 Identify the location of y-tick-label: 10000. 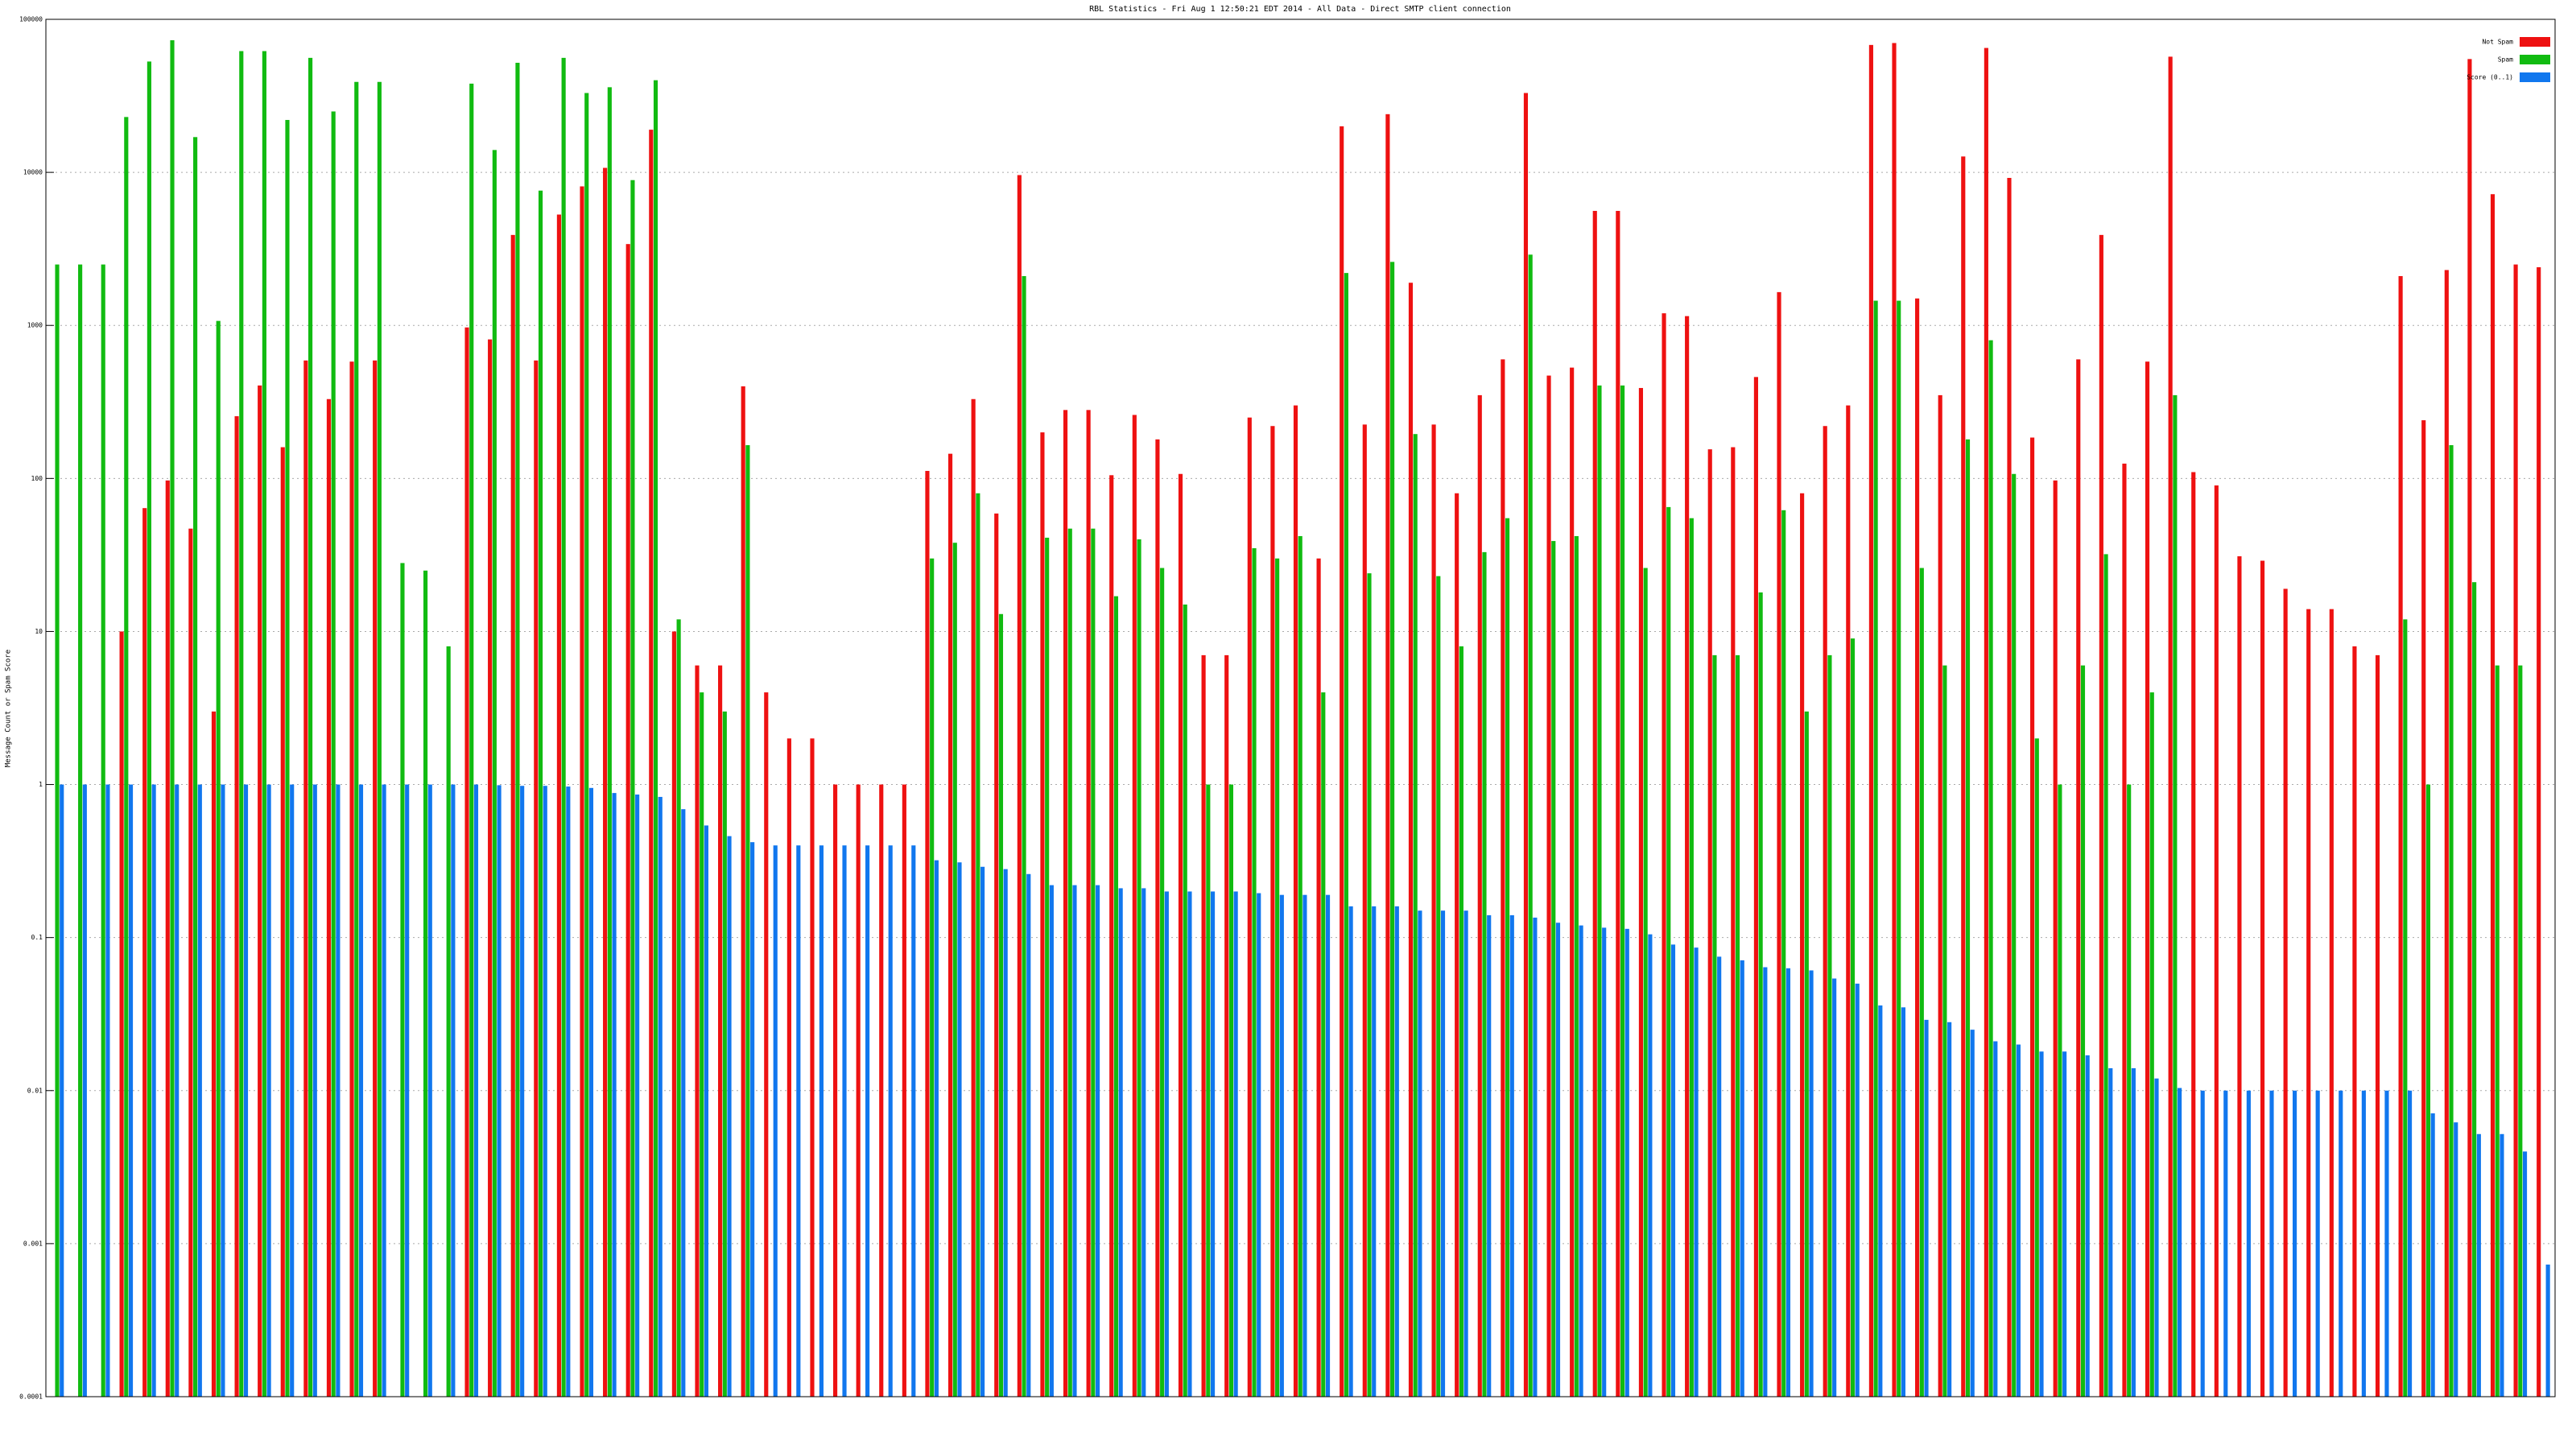
(33, 172).